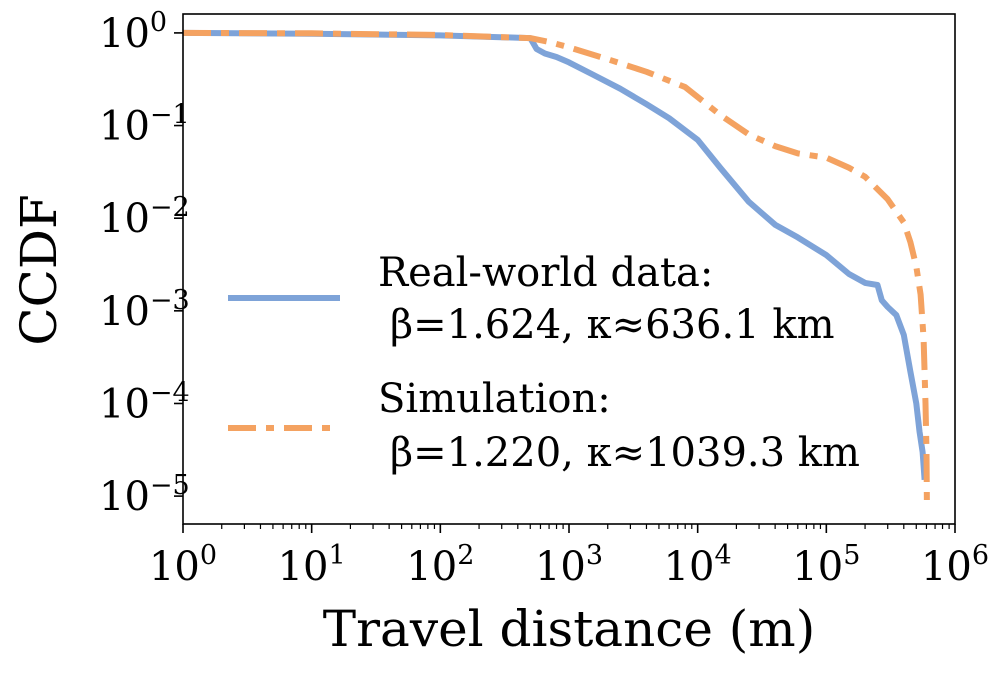 This screenshot has width=996, height=673. What do you see at coordinates (144, 402) in the screenshot?
I see `y-tick-label: 10⁻⁴` at bounding box center [144, 402].